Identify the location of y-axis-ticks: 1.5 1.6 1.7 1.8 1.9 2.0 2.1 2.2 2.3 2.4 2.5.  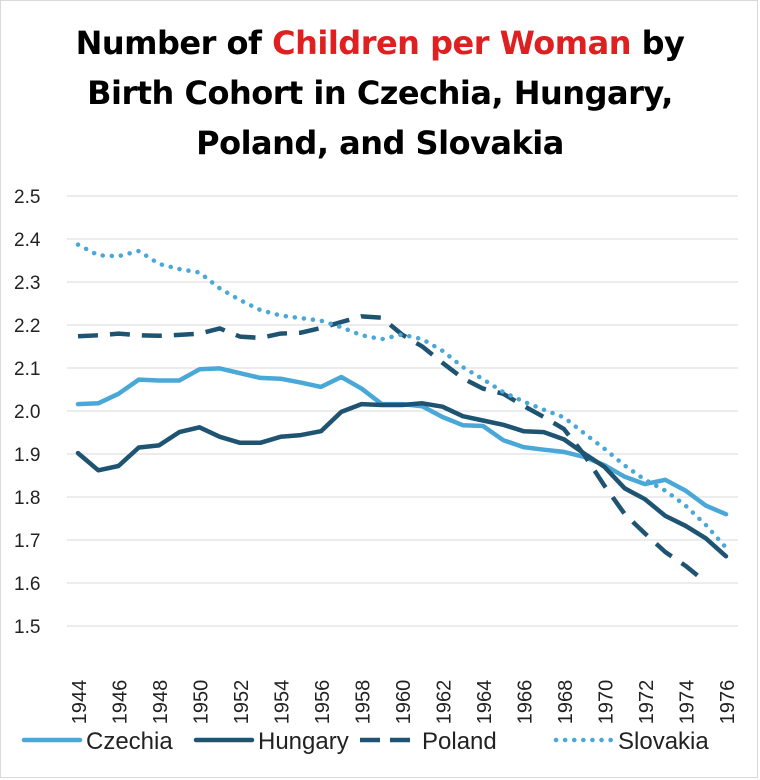
(27, 412).